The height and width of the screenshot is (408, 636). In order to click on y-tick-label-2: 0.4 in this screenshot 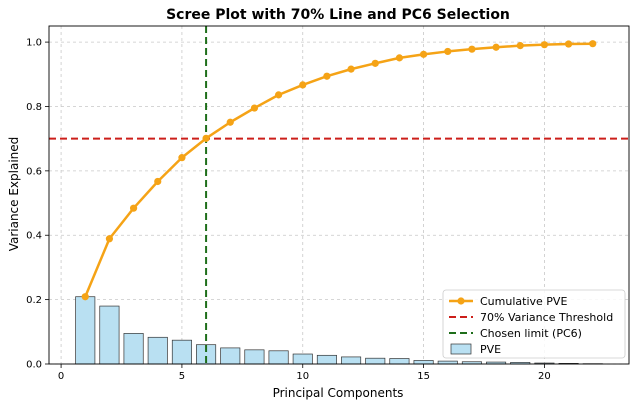, I will do `click(34, 236)`.